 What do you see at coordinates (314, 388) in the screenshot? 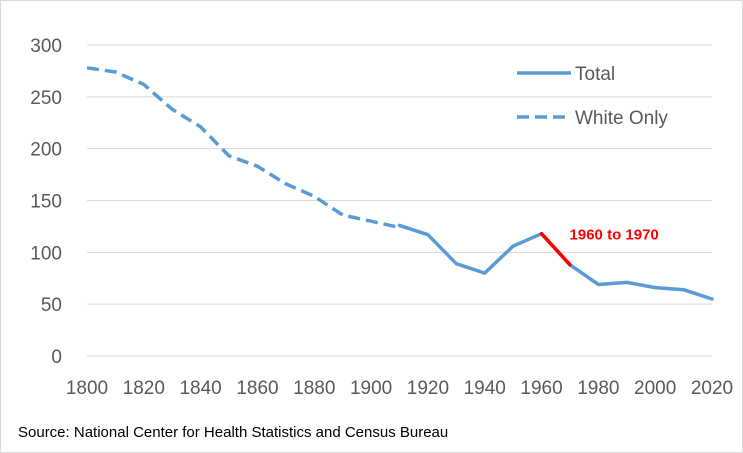
I see `x-tick-label: 1880` at bounding box center [314, 388].